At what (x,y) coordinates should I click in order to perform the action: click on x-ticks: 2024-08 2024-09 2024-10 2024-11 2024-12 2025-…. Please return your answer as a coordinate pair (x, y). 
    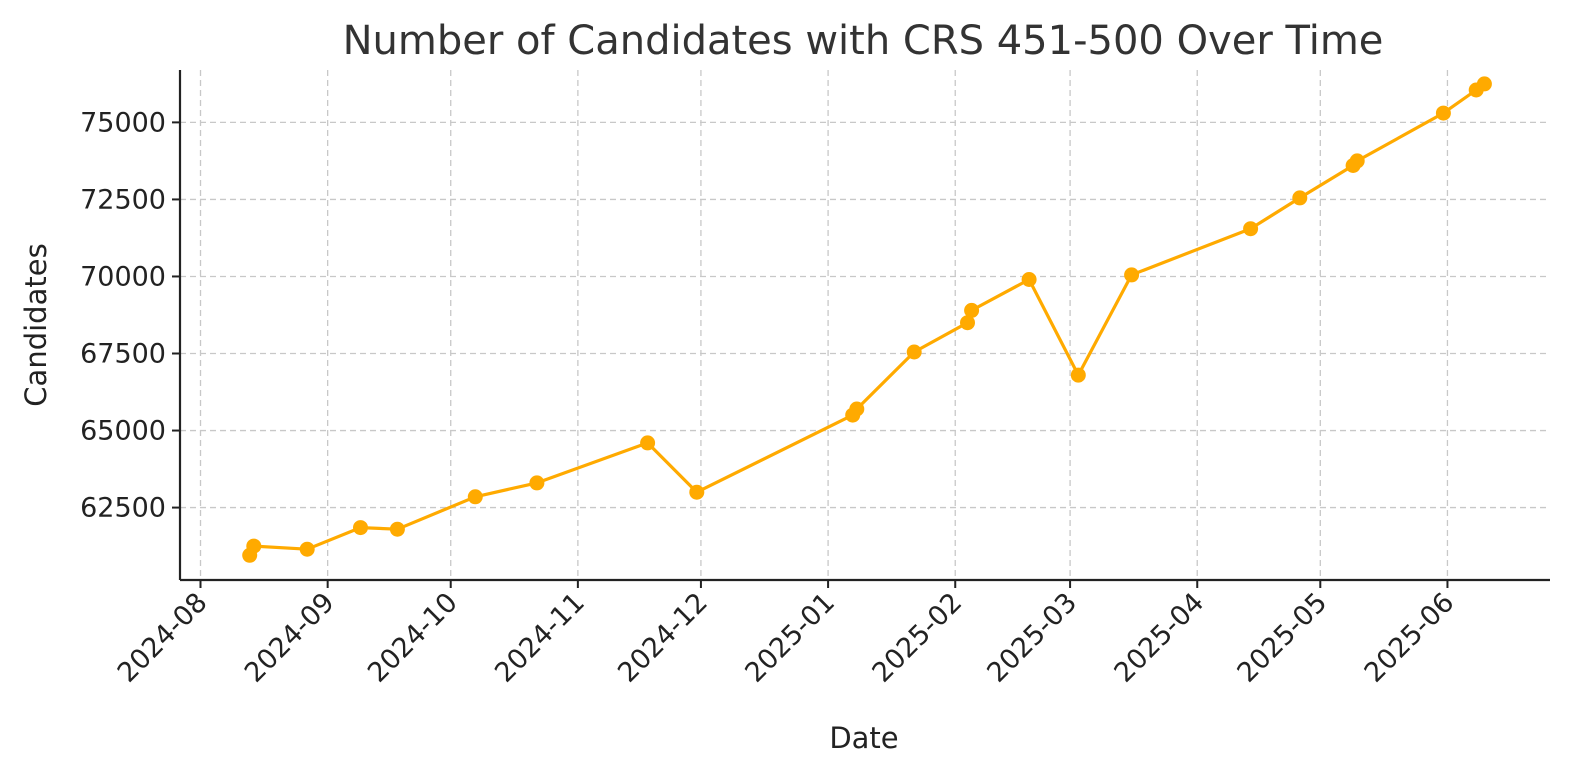
    Looking at the image, I should click on (786, 634).